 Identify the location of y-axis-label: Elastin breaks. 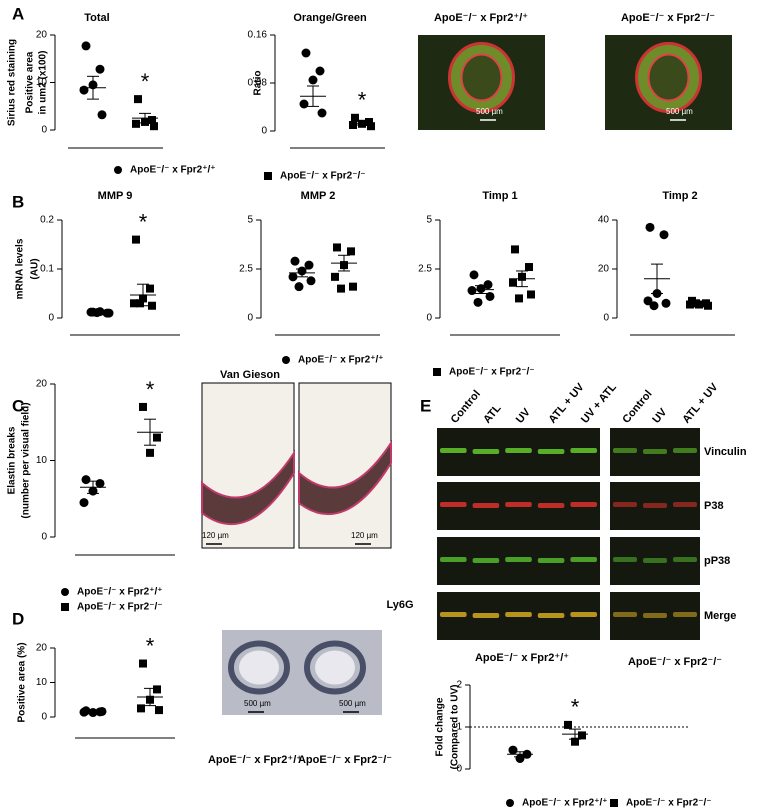
(12, 460).